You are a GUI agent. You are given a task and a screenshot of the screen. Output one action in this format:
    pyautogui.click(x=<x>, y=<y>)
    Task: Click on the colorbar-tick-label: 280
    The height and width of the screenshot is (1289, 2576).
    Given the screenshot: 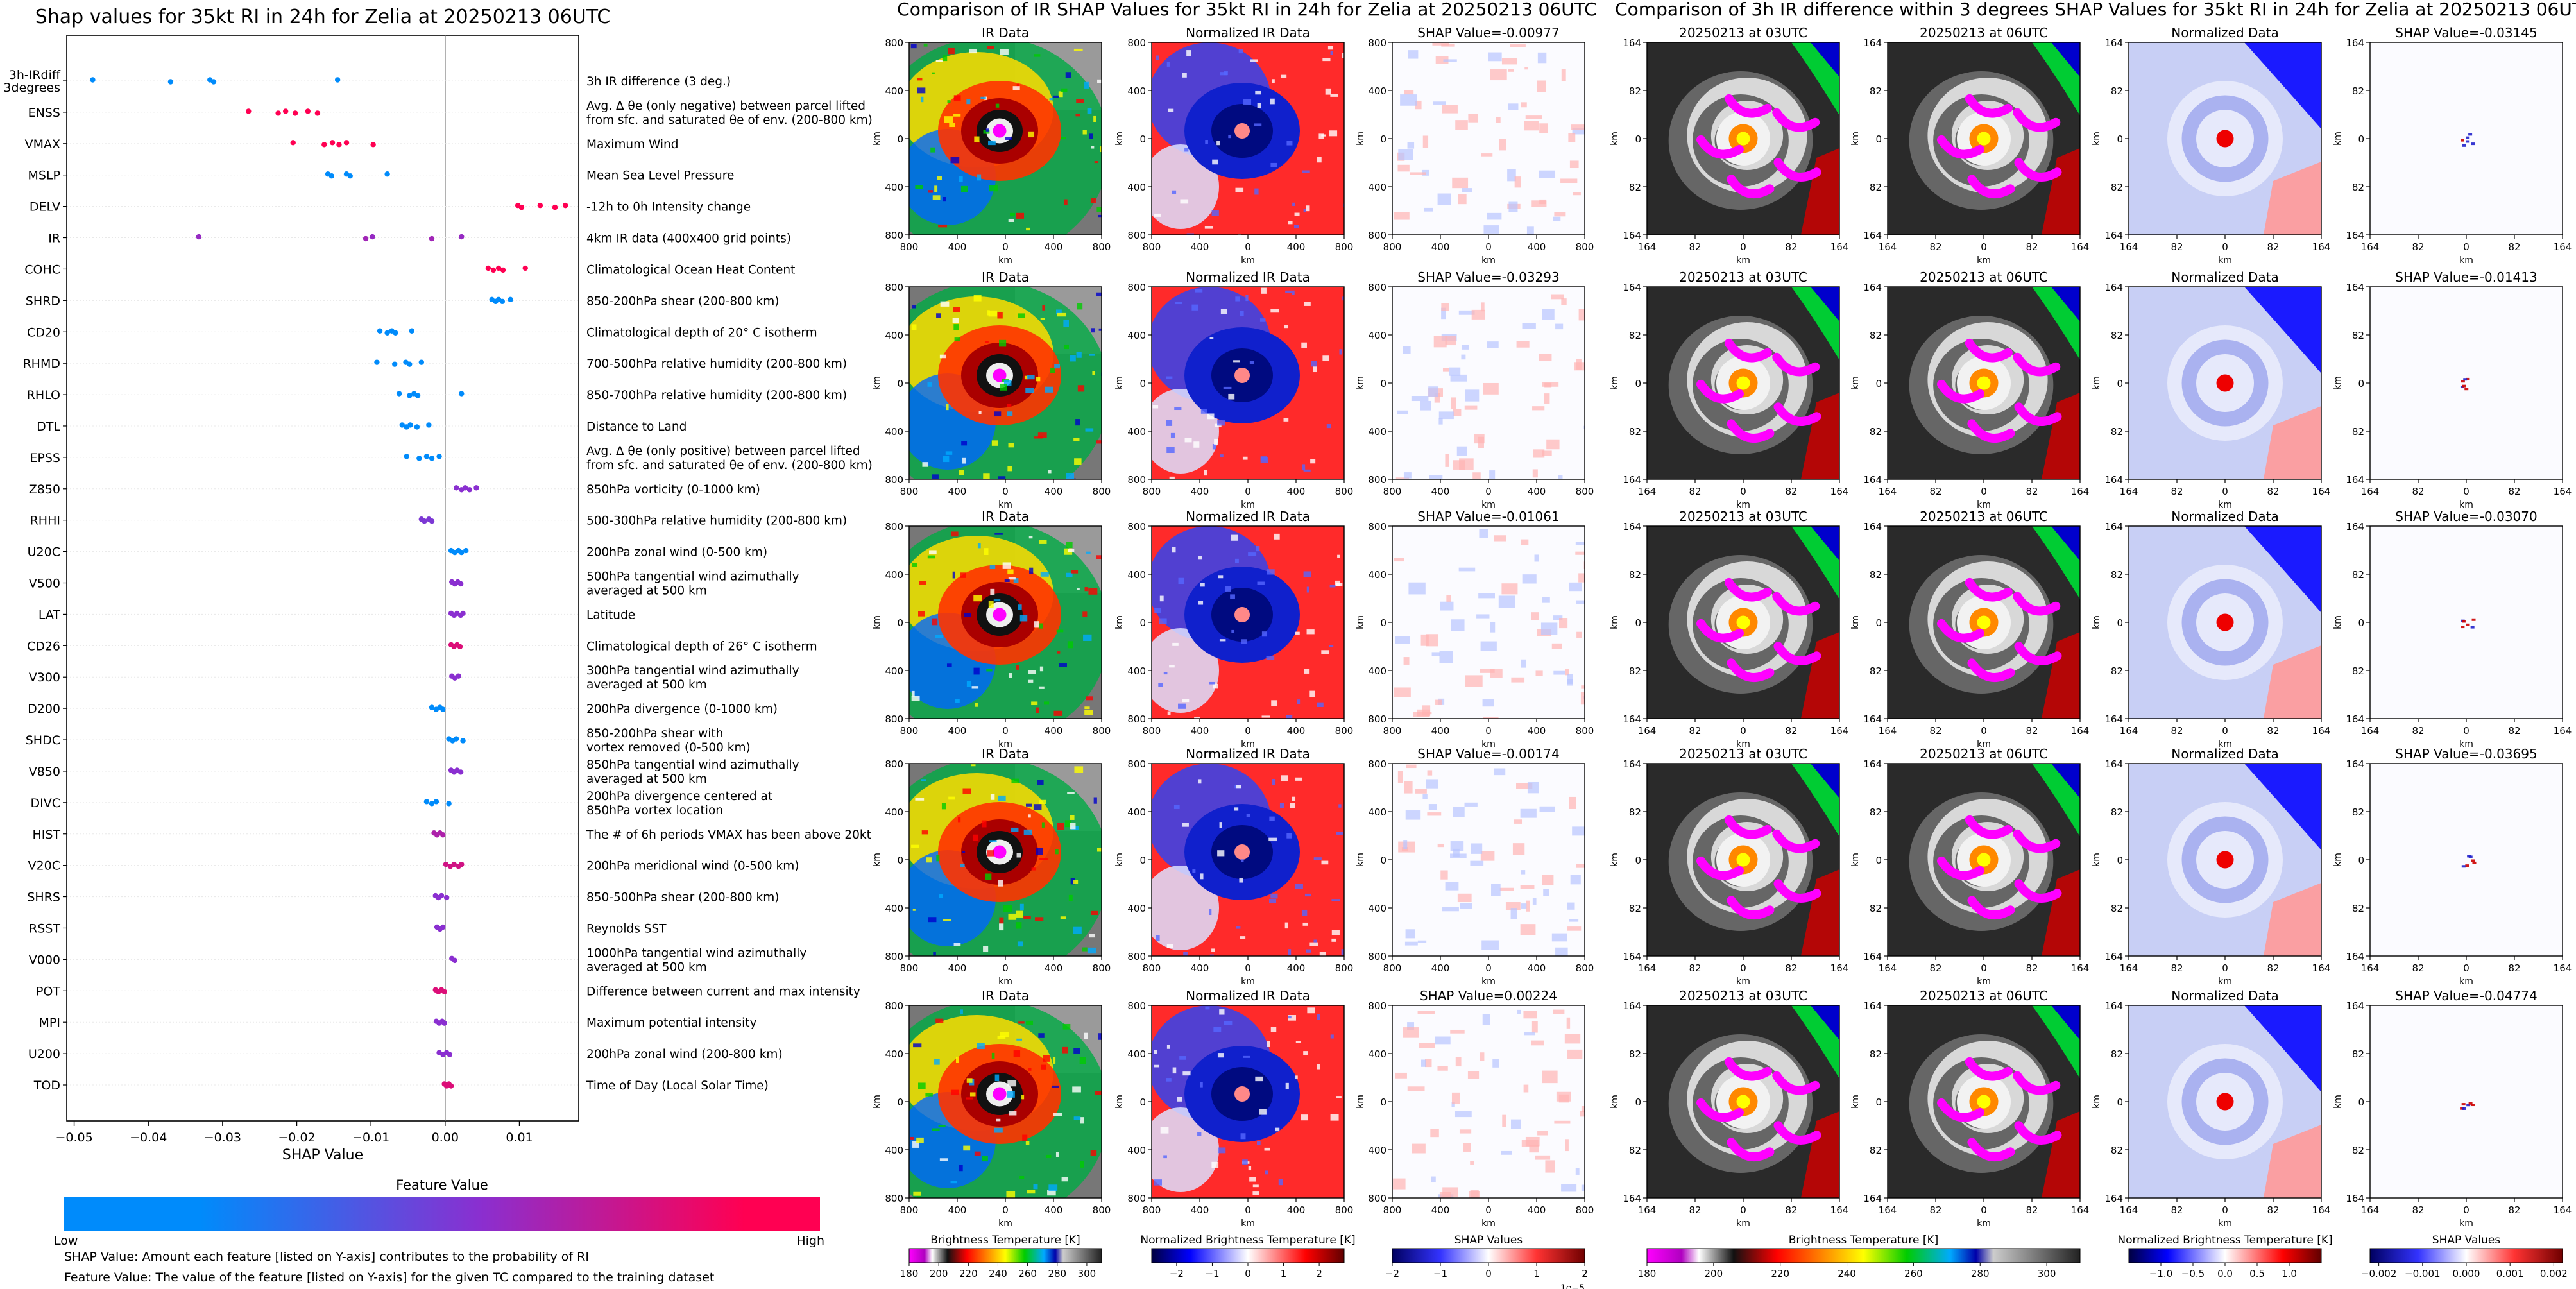 What is the action you would take?
    pyautogui.click(x=1057, y=1273)
    